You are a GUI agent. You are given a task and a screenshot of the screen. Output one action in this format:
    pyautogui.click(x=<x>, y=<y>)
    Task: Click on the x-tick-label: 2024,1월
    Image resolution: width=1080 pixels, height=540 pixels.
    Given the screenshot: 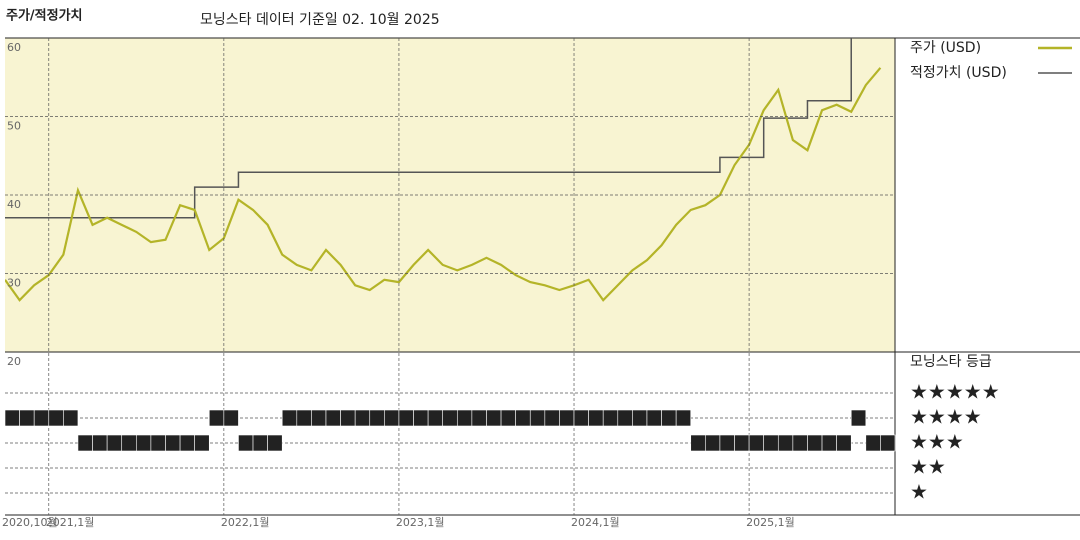 What is the action you would take?
    pyautogui.click(x=595, y=522)
    